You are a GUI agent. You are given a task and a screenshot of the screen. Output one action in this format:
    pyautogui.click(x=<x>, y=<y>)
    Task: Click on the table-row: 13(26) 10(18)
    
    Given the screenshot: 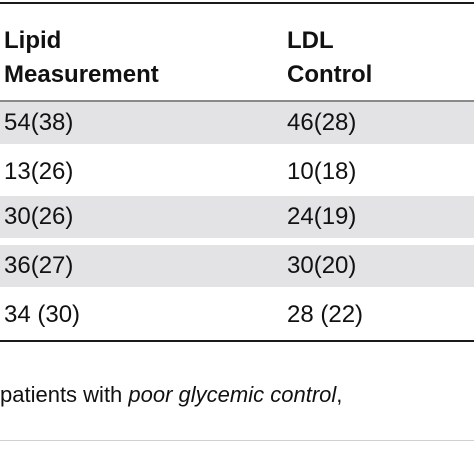 What is the action you would take?
    pyautogui.click(x=237, y=172)
    